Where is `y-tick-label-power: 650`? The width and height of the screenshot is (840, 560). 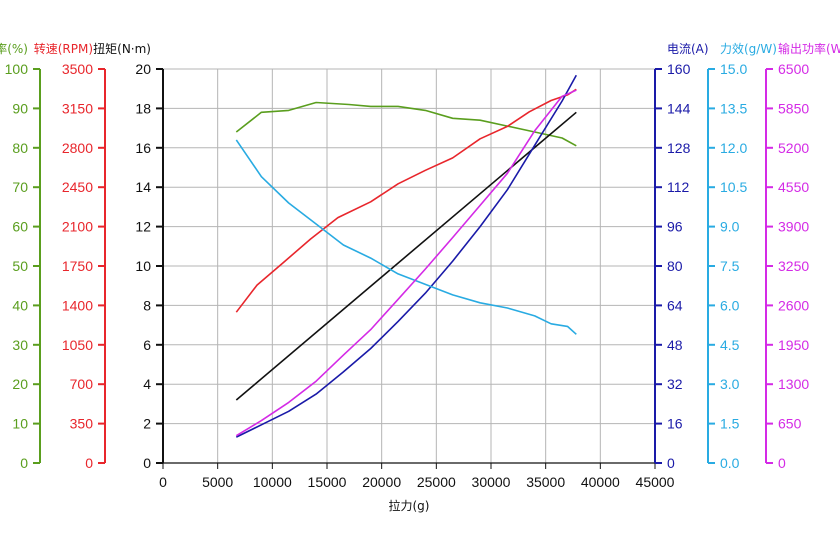 y-tick-label-power: 650 is located at coordinates (790, 424).